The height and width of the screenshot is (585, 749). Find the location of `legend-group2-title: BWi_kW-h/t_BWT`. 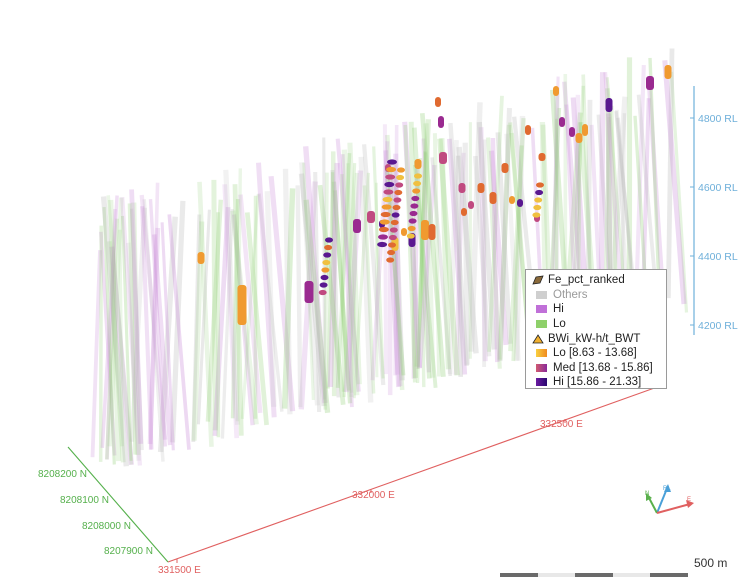

legend-group2-title: BWi_kW-h/t_BWT is located at coordinates (596, 338).